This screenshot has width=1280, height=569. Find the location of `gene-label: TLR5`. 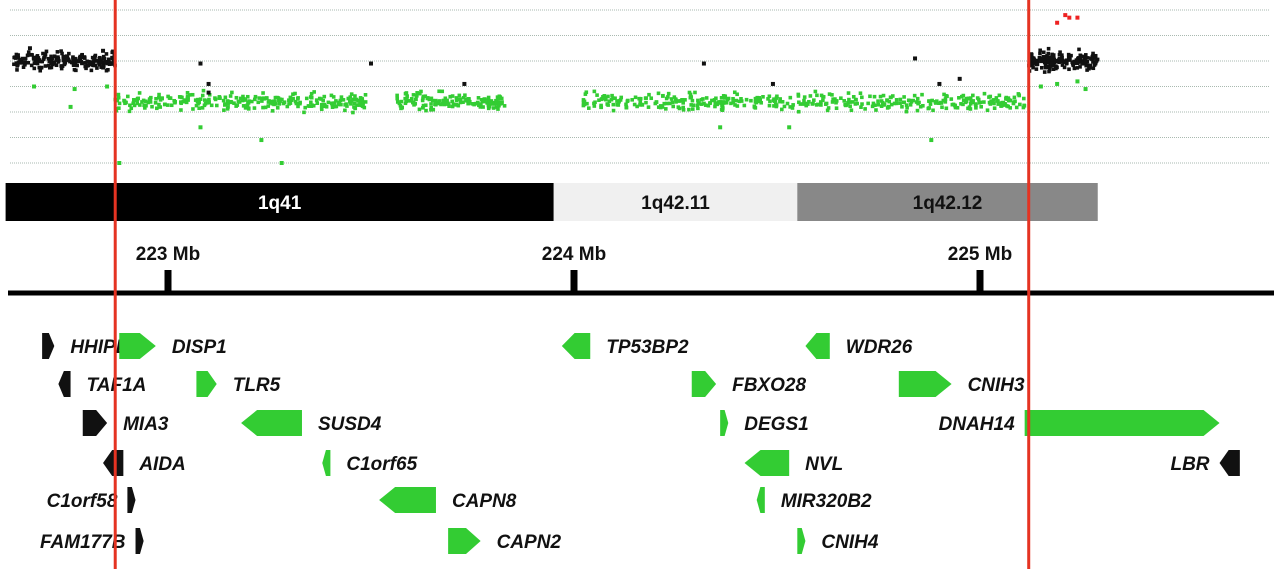

gene-label: TLR5 is located at coordinates (257, 385).